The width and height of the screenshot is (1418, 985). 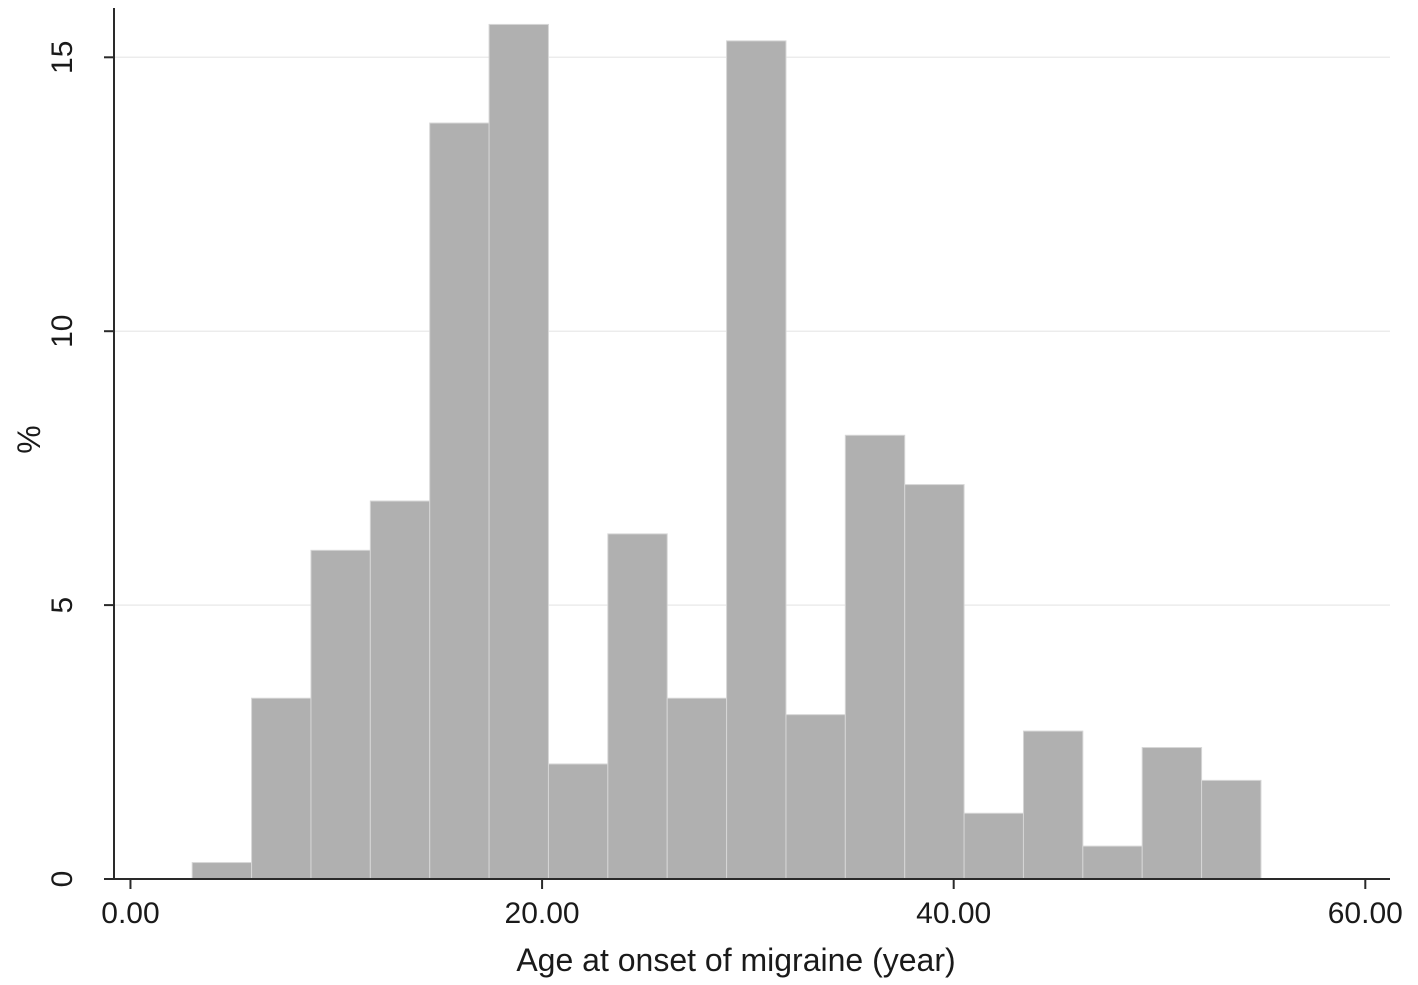 I want to click on y-tick-label-1: 5, so click(x=62, y=605).